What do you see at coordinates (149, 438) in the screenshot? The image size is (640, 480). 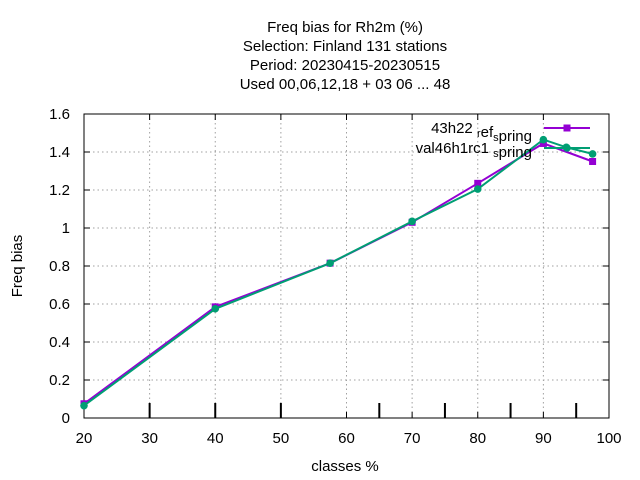 I see `x-tick-label: 30` at bounding box center [149, 438].